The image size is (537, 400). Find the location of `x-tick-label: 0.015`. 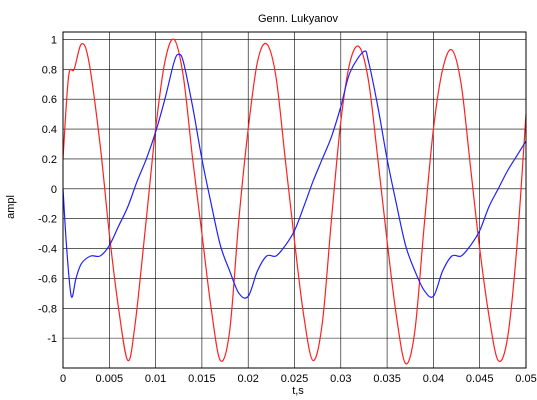

x-tick-label: 0.015 is located at coordinates (202, 379).